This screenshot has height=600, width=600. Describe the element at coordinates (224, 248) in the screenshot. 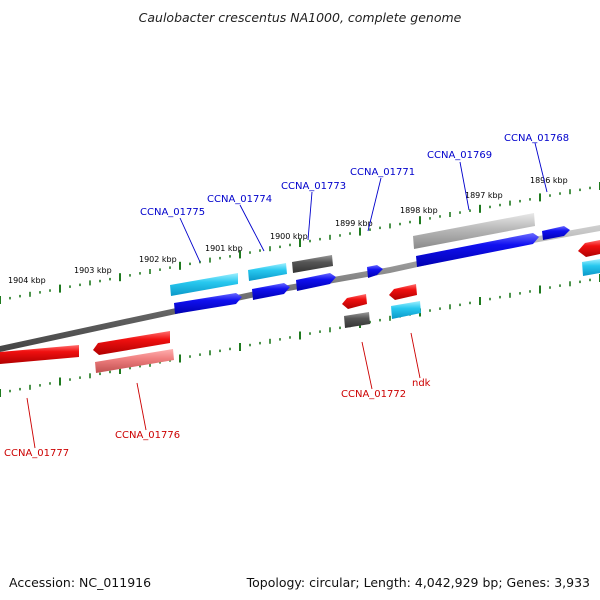

I see `scale-label: 1901 kbp` at that location.